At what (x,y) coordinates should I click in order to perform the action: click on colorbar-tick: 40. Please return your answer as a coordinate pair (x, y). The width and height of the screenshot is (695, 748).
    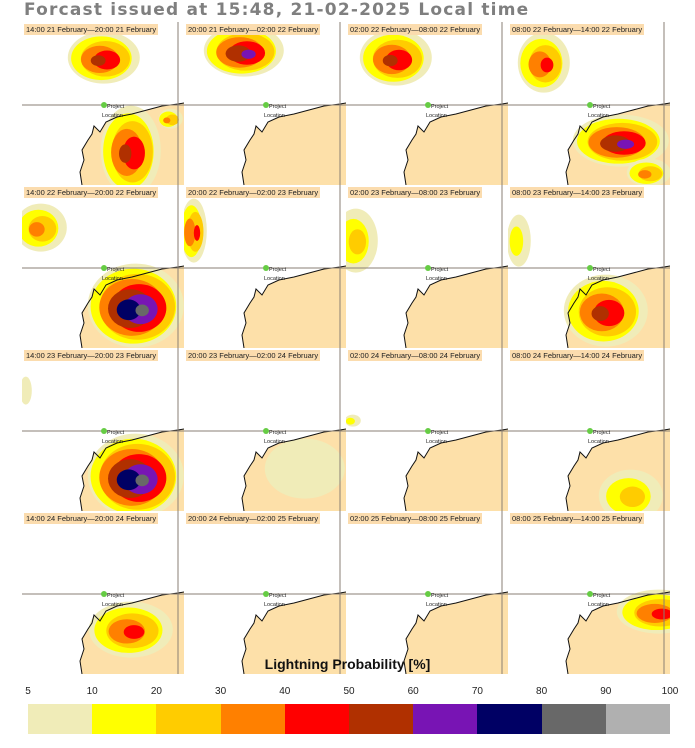
    Looking at the image, I should click on (285, 691).